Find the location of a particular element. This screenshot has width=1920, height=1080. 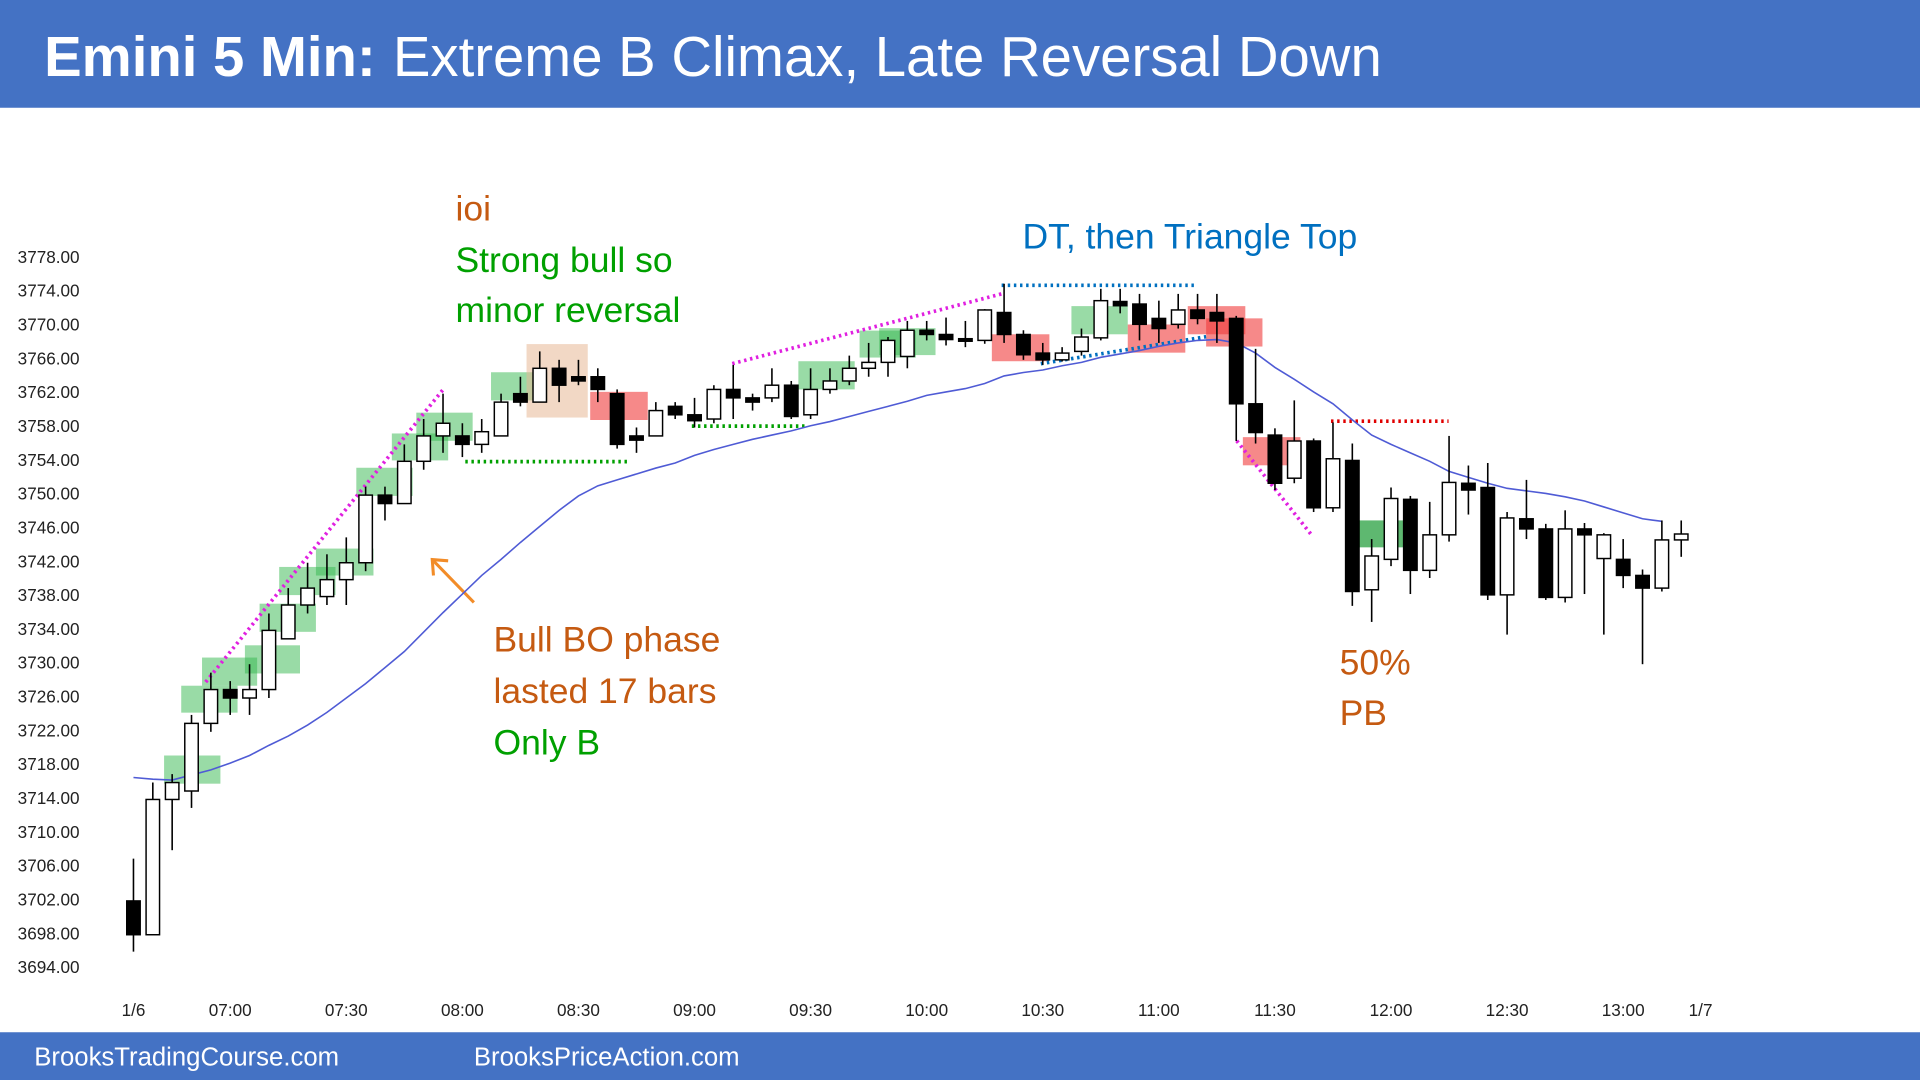

annotation: PB is located at coordinates (1363, 713).